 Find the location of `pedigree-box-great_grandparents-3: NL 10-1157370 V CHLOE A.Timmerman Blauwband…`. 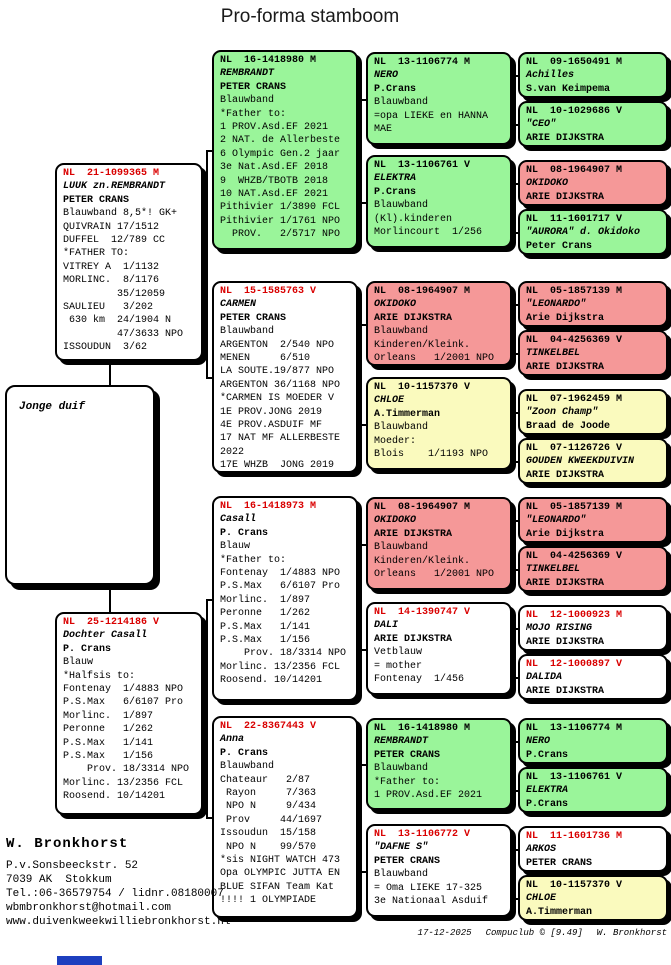

pedigree-box-great_grandparents-3: NL 10-1157370 V CHLOE A.Timmerman Blauwband… is located at coordinates (439, 423).